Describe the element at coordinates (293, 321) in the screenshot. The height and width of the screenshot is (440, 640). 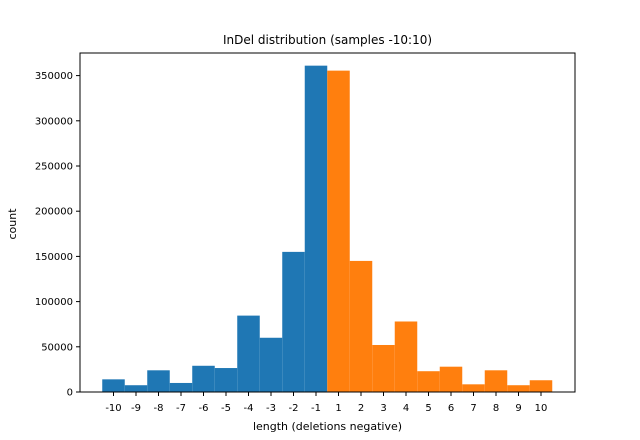
I see `bar-deletions--2` at that location.